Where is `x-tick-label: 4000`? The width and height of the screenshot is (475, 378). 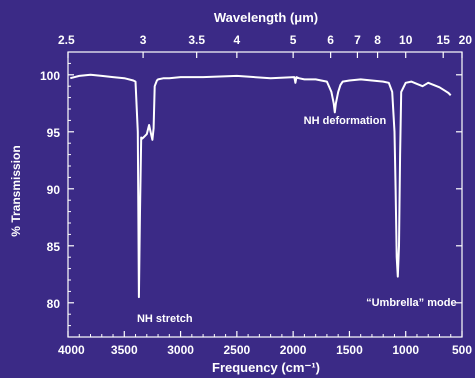 x-tick-label: 4000 is located at coordinates (71, 350).